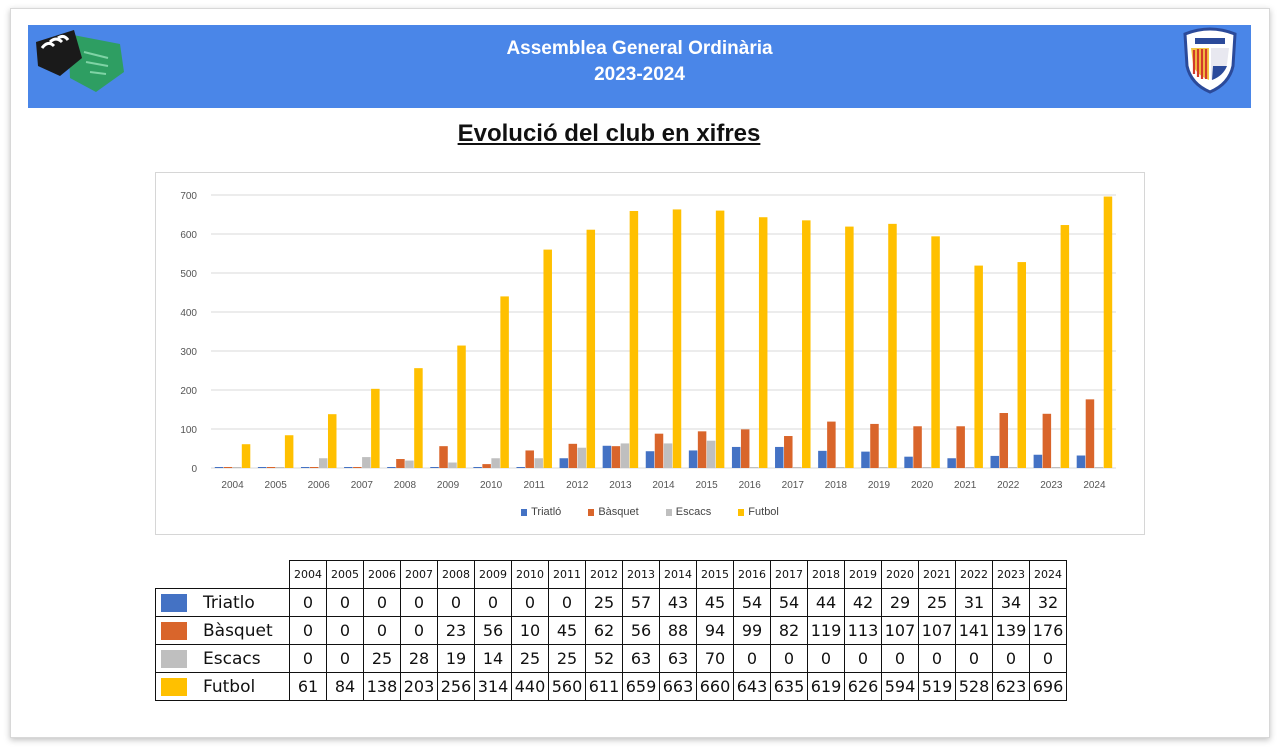 This screenshot has height=750, width=1280. Describe the element at coordinates (582, 457) in the screenshot. I see `bar-escacs-2012` at that location.